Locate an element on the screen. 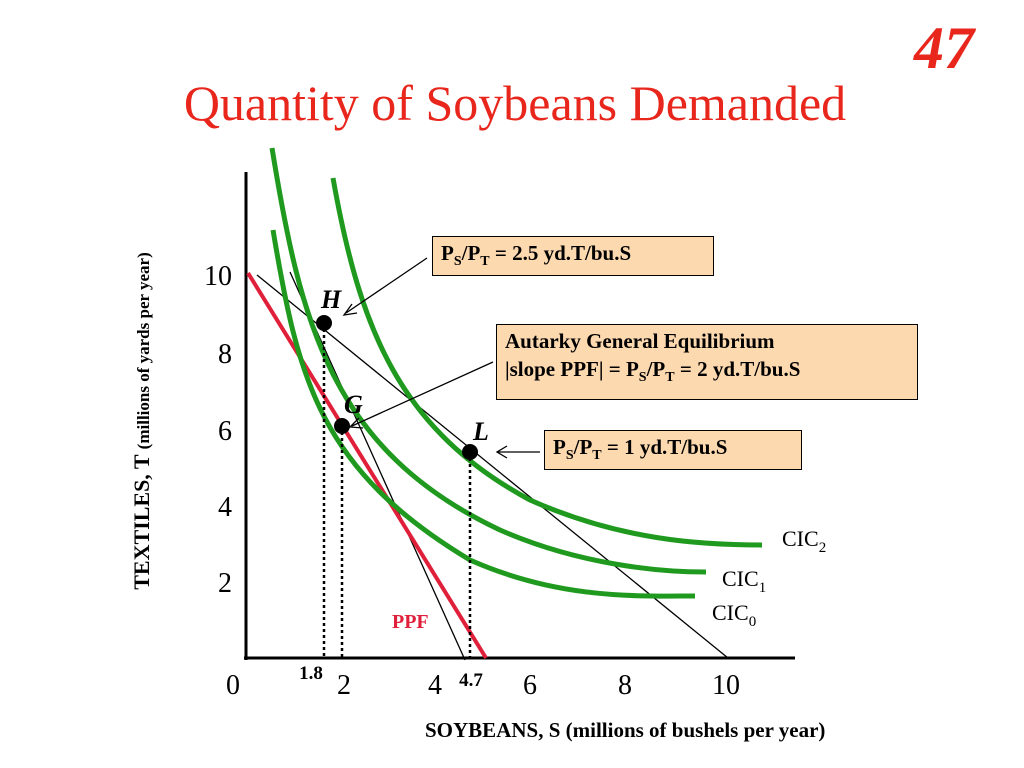 The width and height of the screenshot is (1024, 768). price-ratio-box-low: PS/PT = 1 yd.T/bu.S is located at coordinates (673, 450).